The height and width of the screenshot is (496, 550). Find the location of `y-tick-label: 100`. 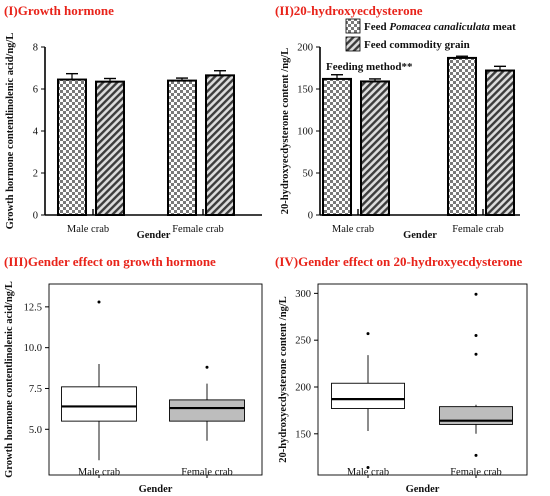

y-tick-label: 100 is located at coordinates (305, 132).